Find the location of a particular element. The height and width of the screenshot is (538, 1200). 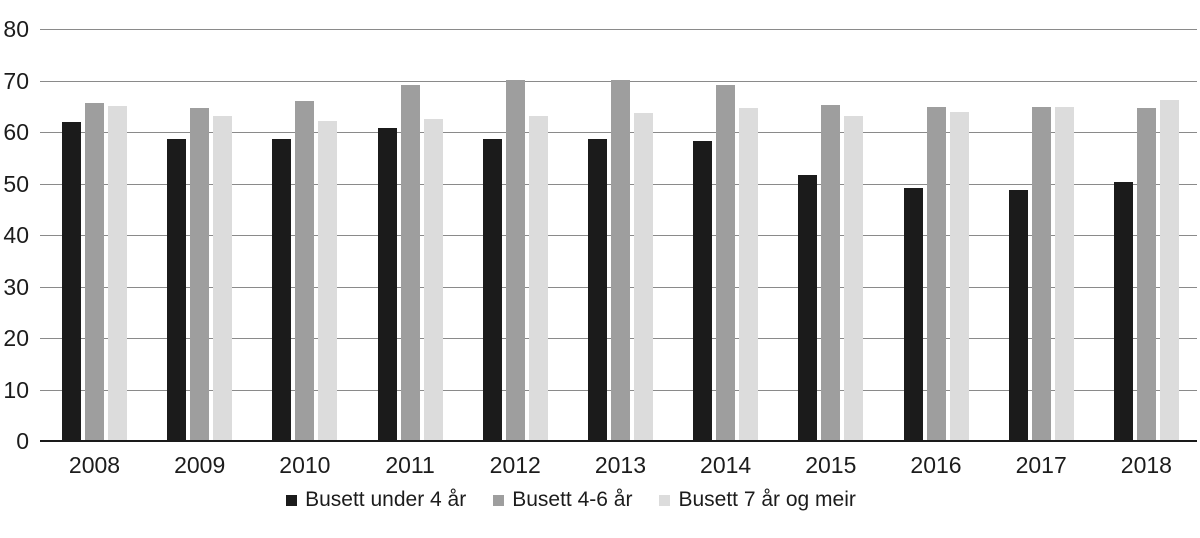

bar-group-2012: 2012 is located at coordinates (515, 253).